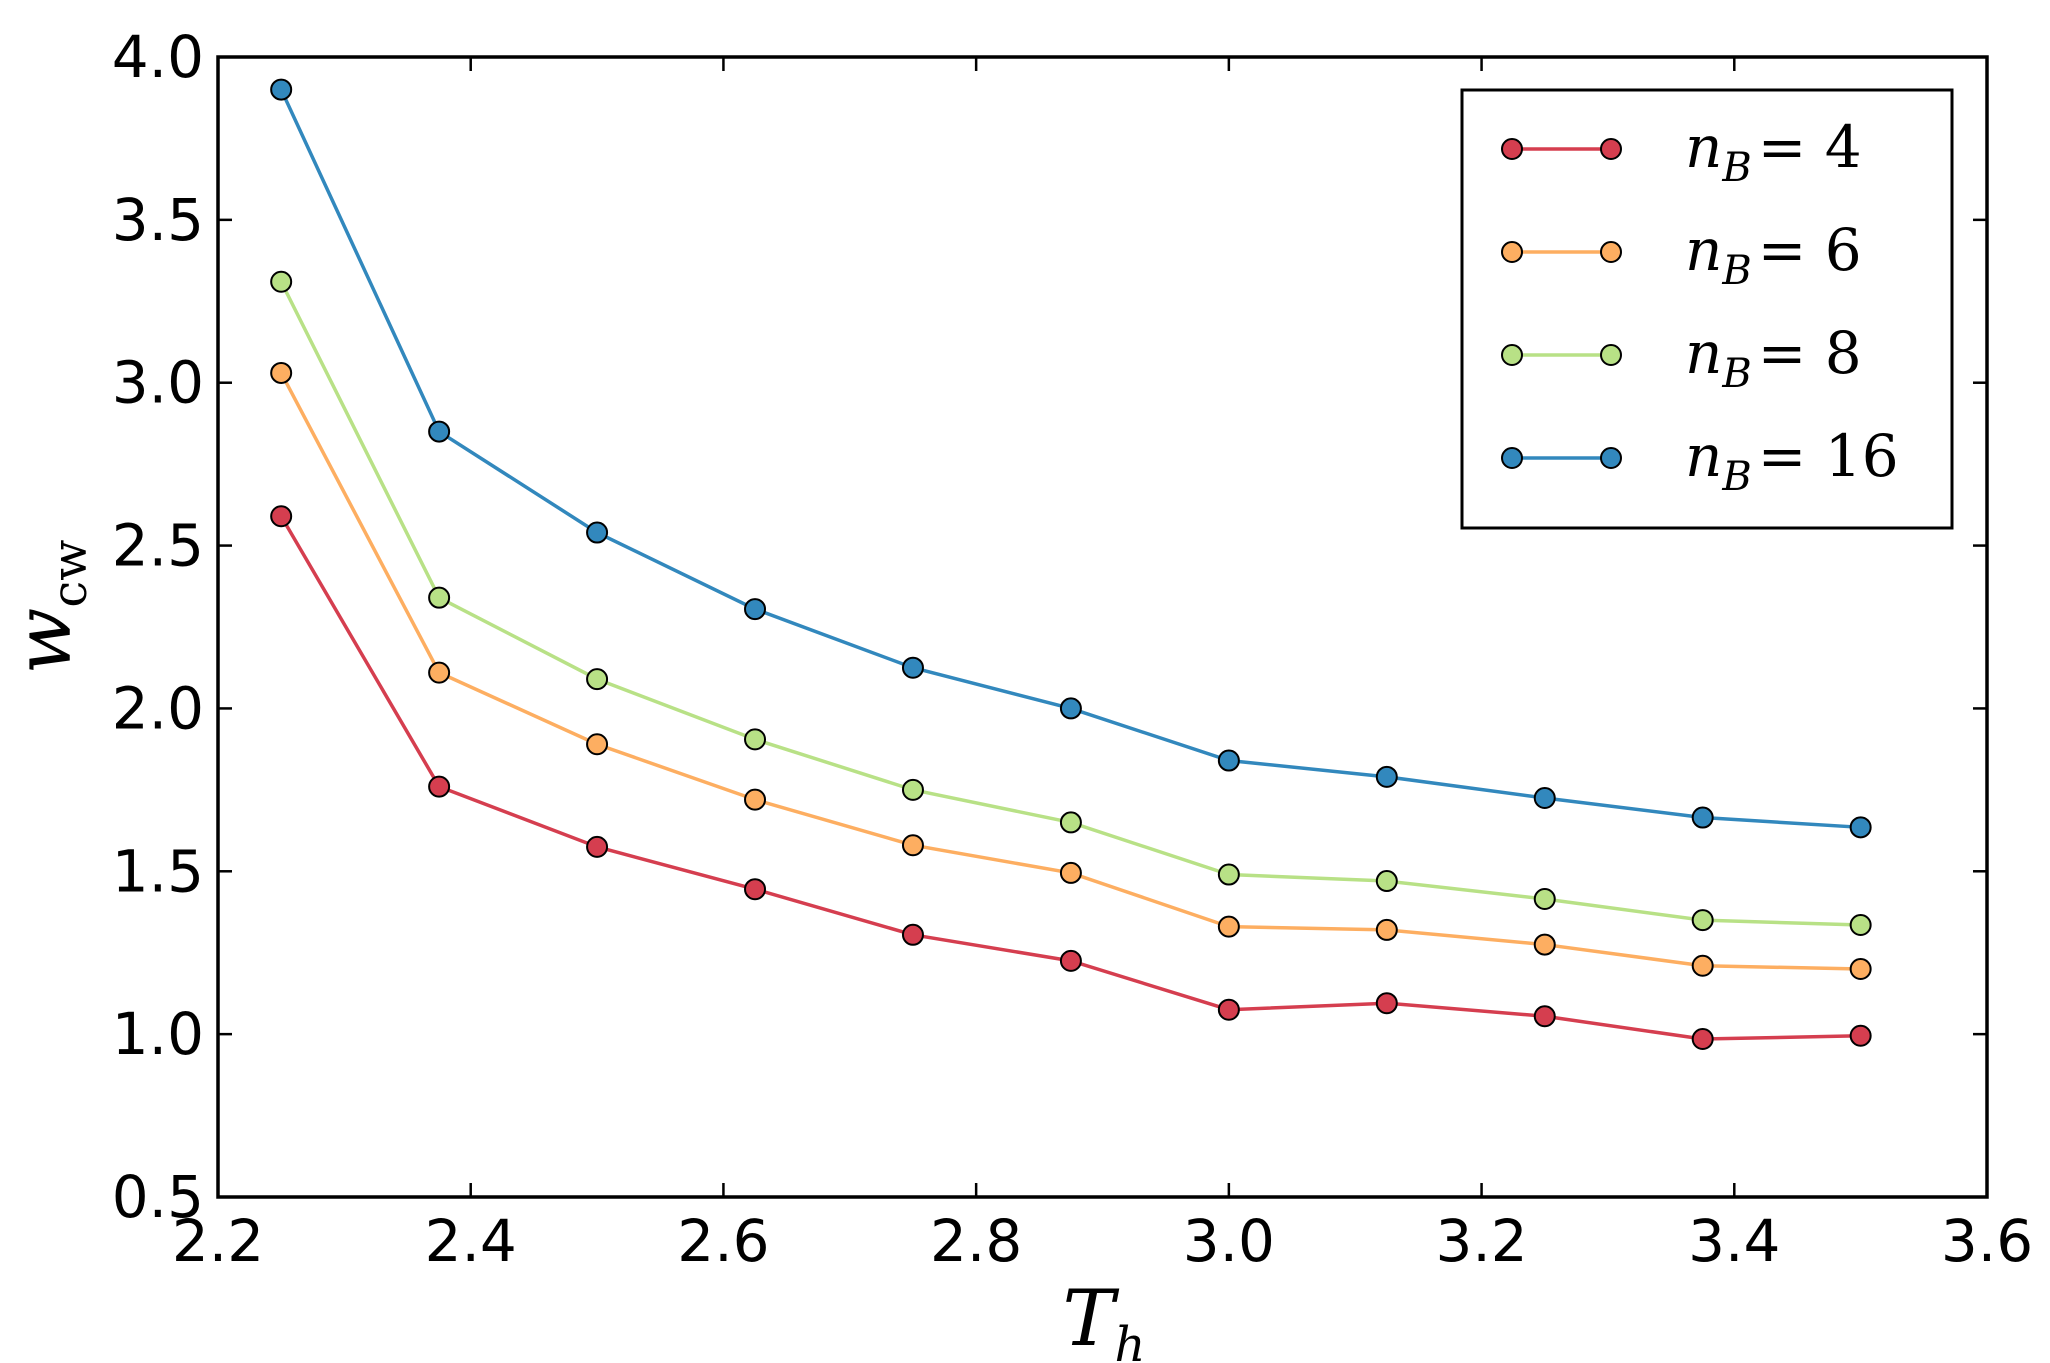 This screenshot has width=2050, height=1363. I want to click on legend-item: nB = 6, so click(1681, 255).